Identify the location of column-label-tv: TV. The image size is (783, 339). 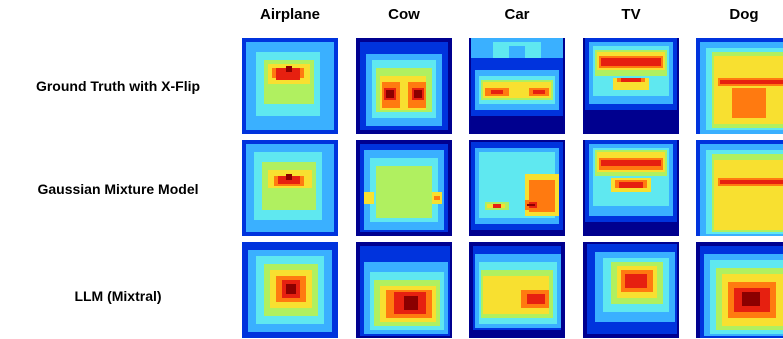
(631, 14).